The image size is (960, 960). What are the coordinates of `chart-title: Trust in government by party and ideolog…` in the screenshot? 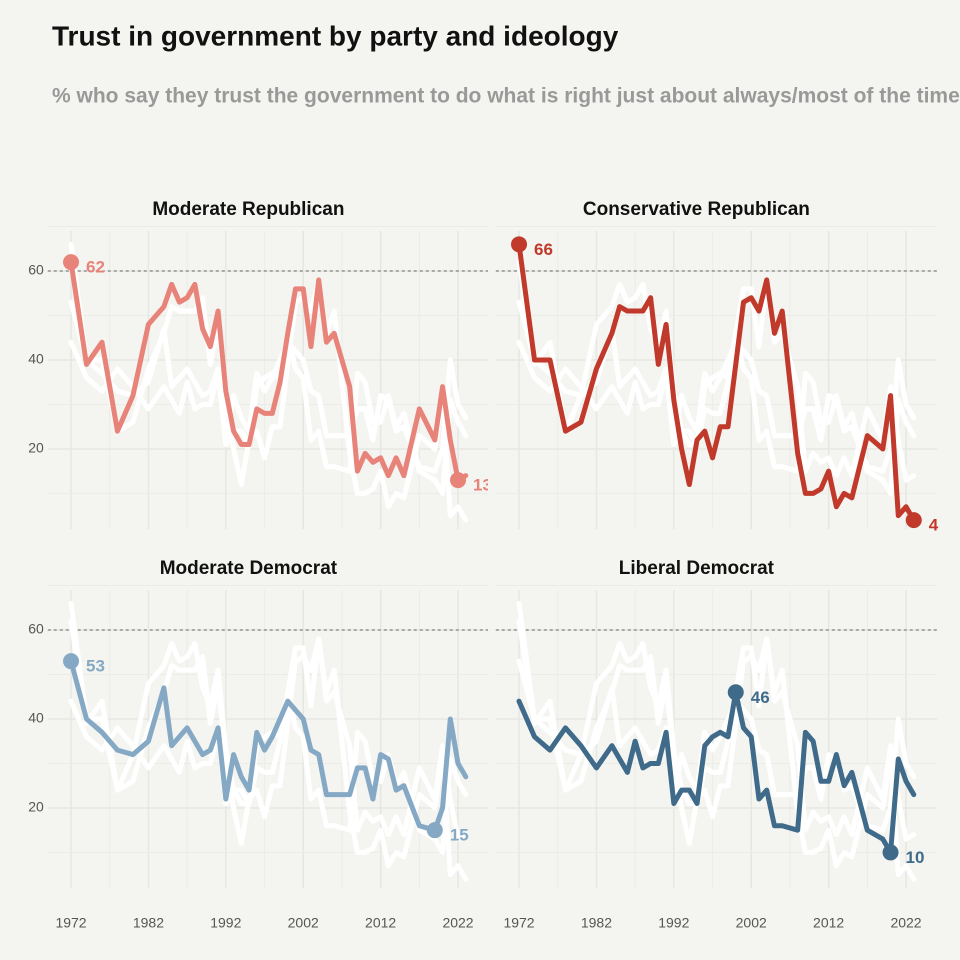 It's located at (335, 35).